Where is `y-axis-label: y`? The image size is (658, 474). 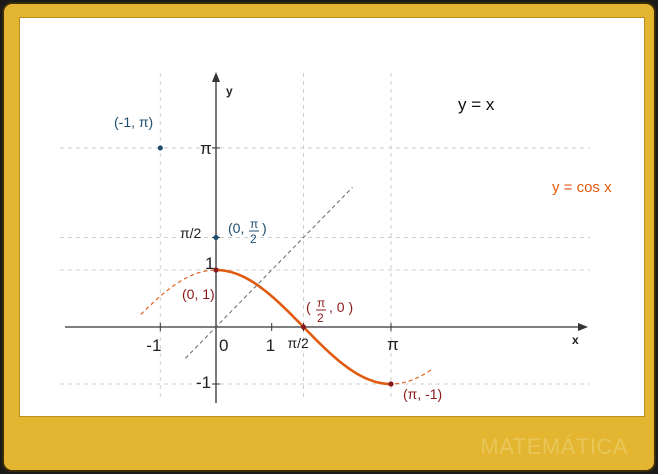
y-axis-label: y is located at coordinates (229, 91).